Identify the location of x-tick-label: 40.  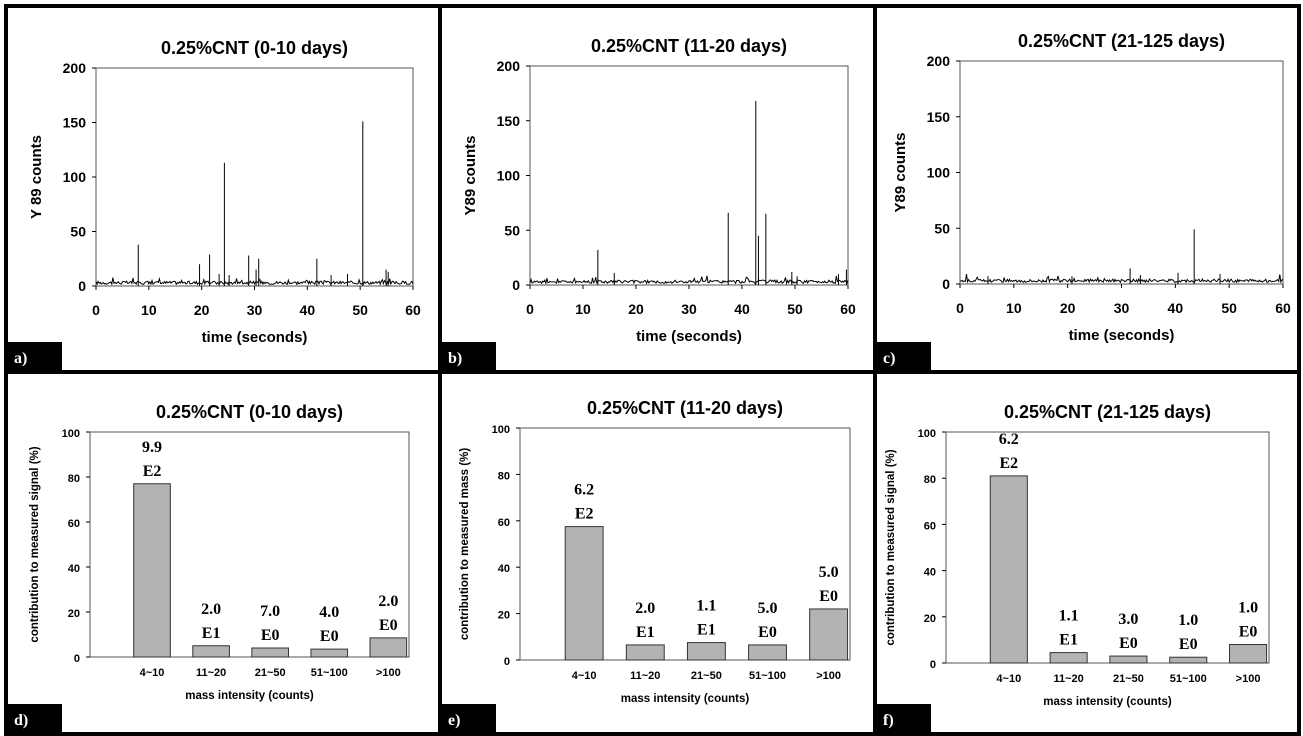
(308, 310).